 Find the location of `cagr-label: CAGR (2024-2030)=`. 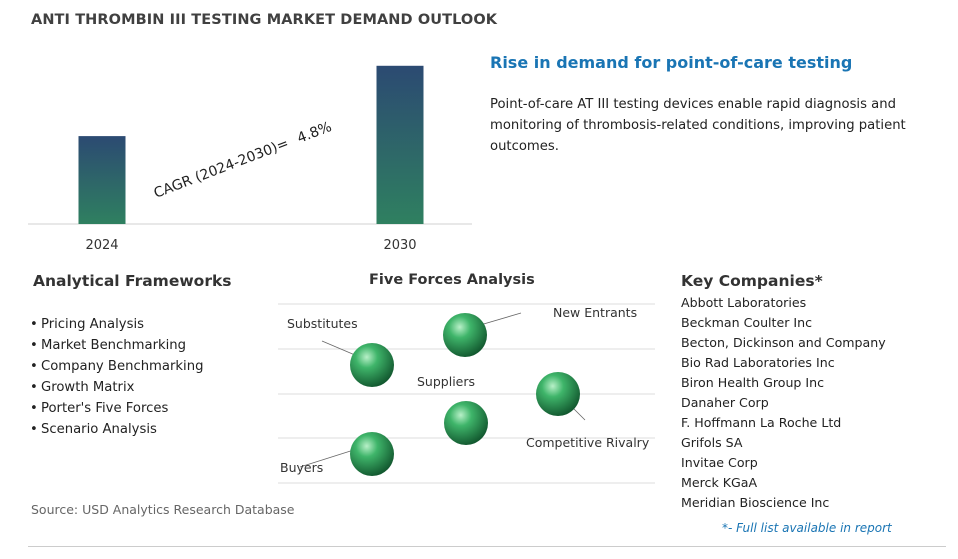

cagr-label: CAGR (2024-2030)= is located at coordinates (221, 169).